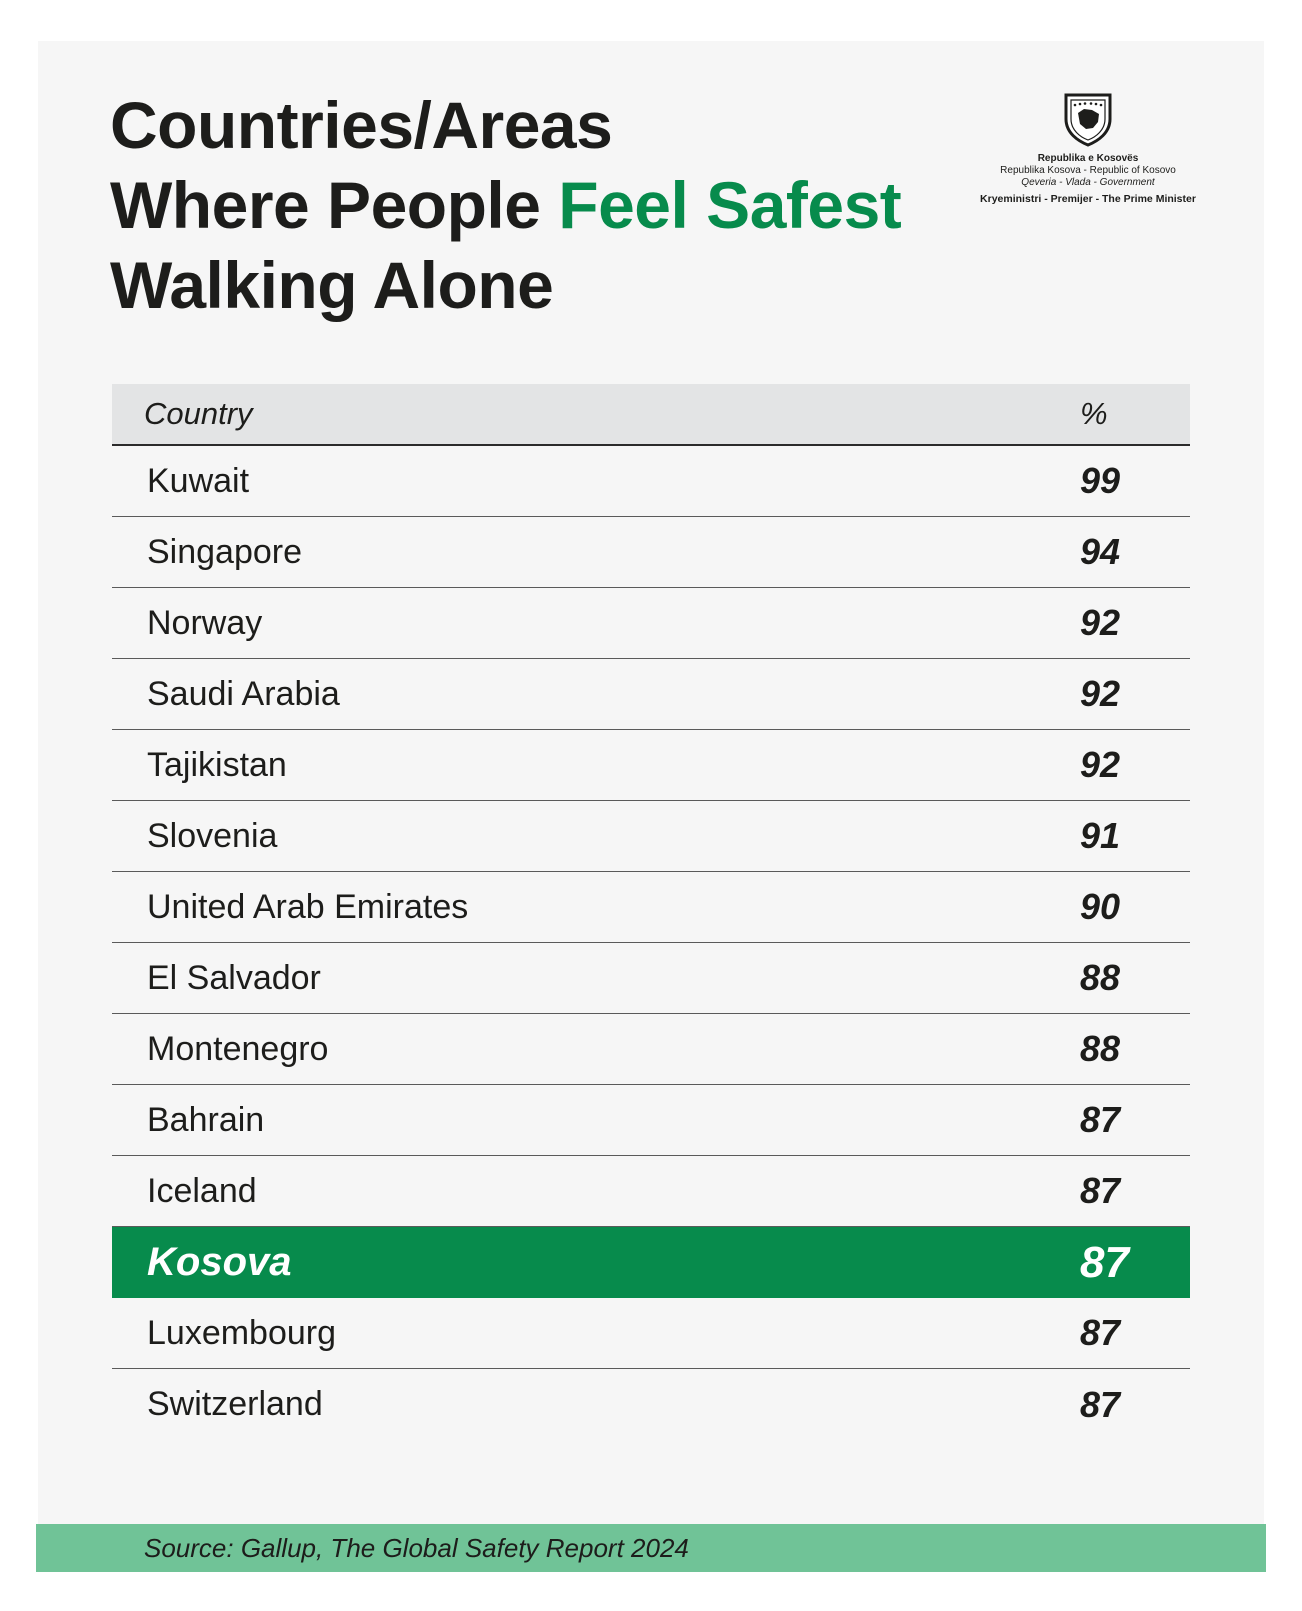 This screenshot has width=1302, height=1611. Describe the element at coordinates (206, 1119) in the screenshot. I see `country-cell: Bahrain` at that location.